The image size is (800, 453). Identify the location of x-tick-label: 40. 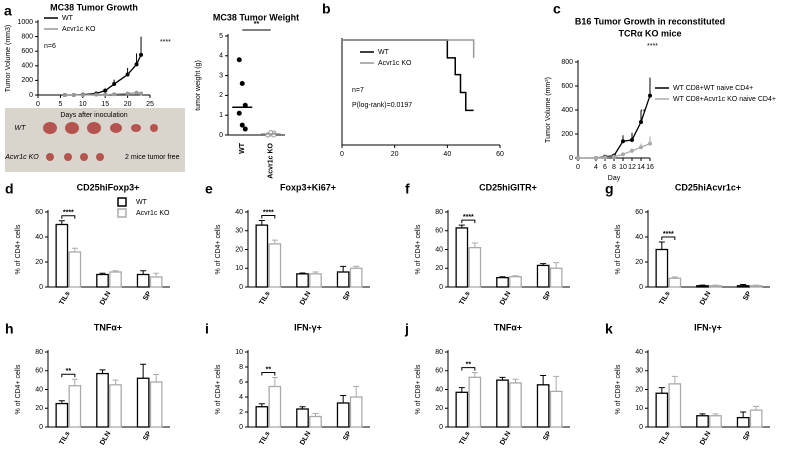
(447, 154).